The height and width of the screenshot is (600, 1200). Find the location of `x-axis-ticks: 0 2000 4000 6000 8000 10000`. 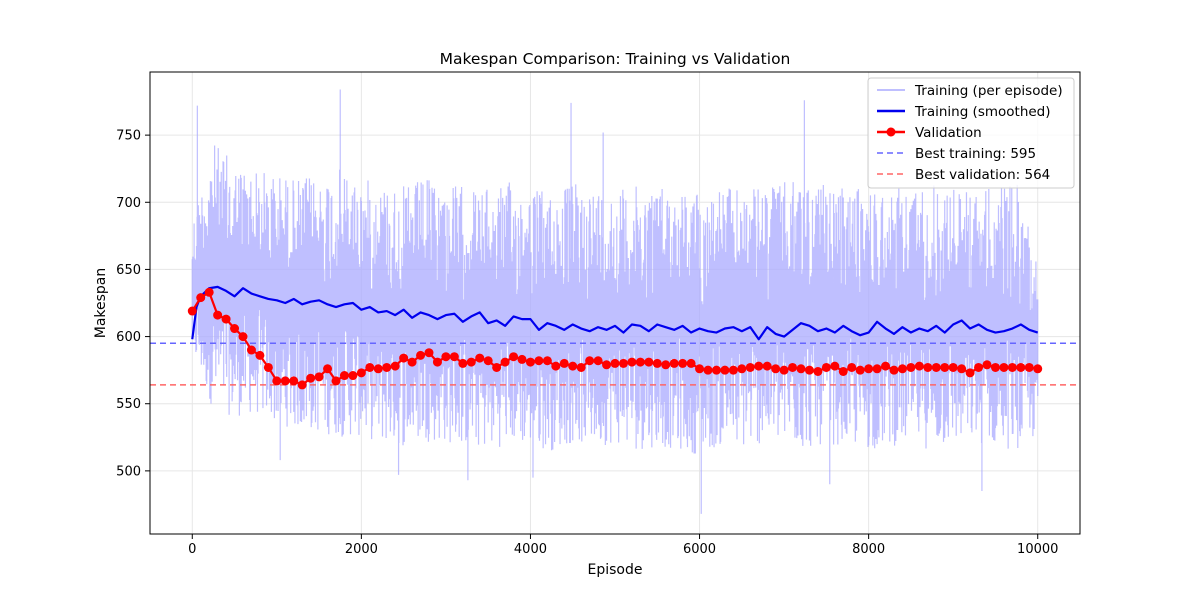

x-axis-ticks: 0 2000 4000 6000 8000 10000 is located at coordinates (623, 545).